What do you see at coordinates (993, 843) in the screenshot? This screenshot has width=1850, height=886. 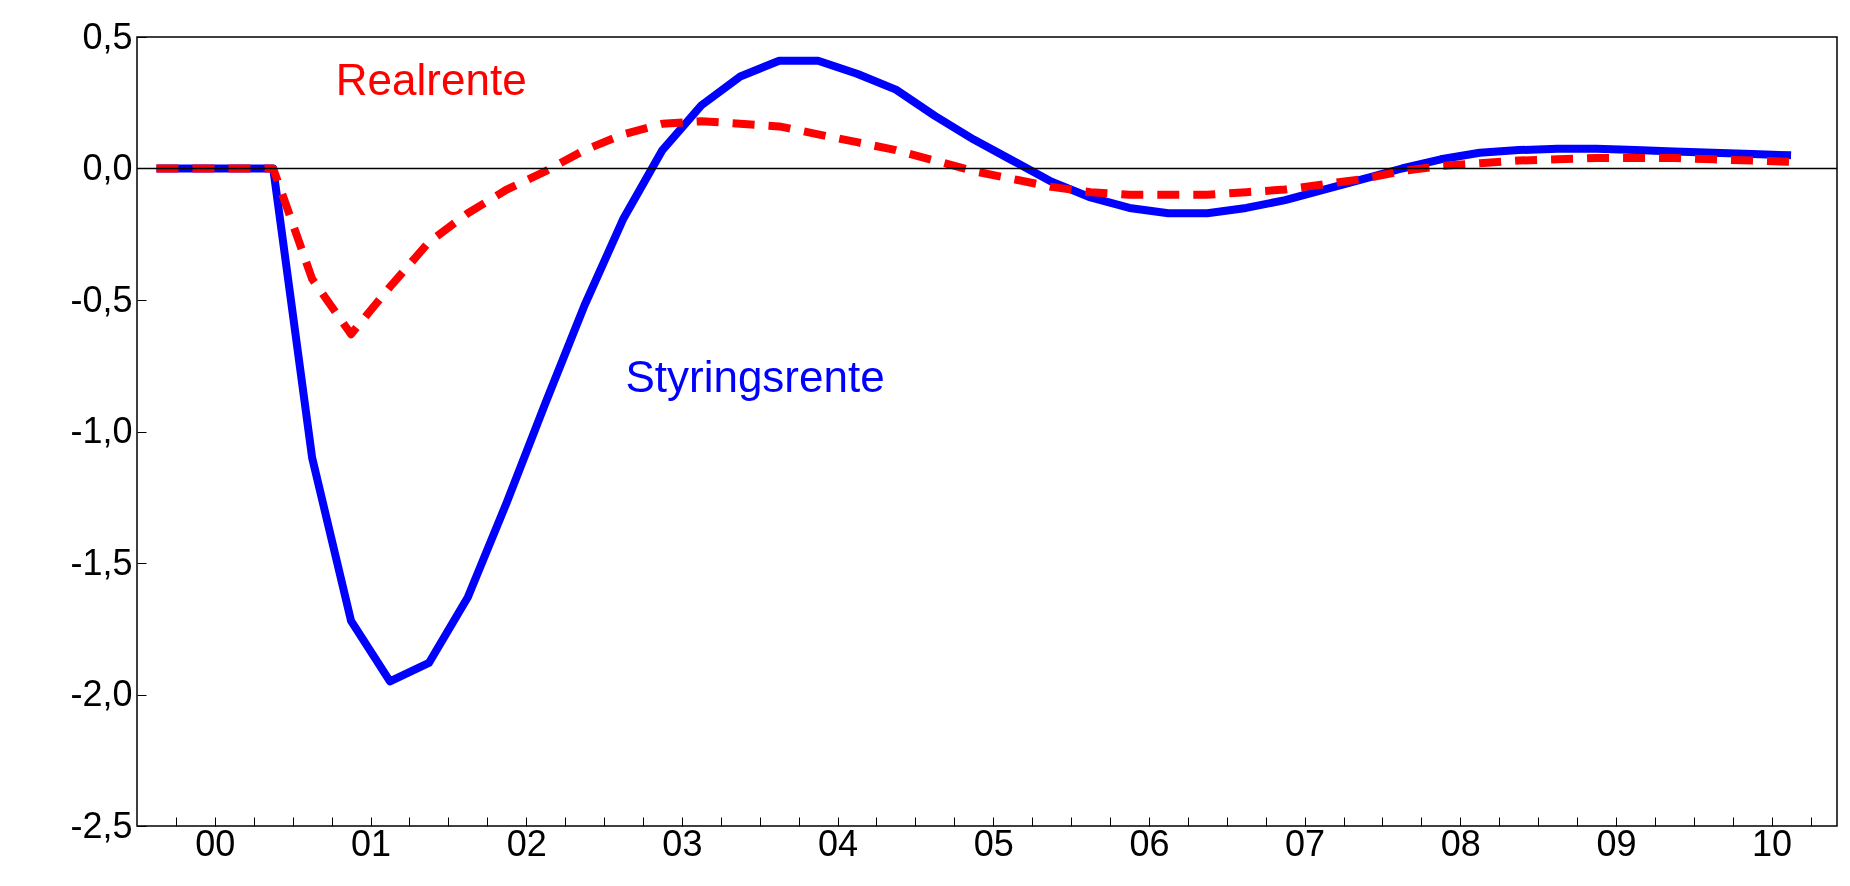 I see `x-tick-label: 05` at bounding box center [993, 843].